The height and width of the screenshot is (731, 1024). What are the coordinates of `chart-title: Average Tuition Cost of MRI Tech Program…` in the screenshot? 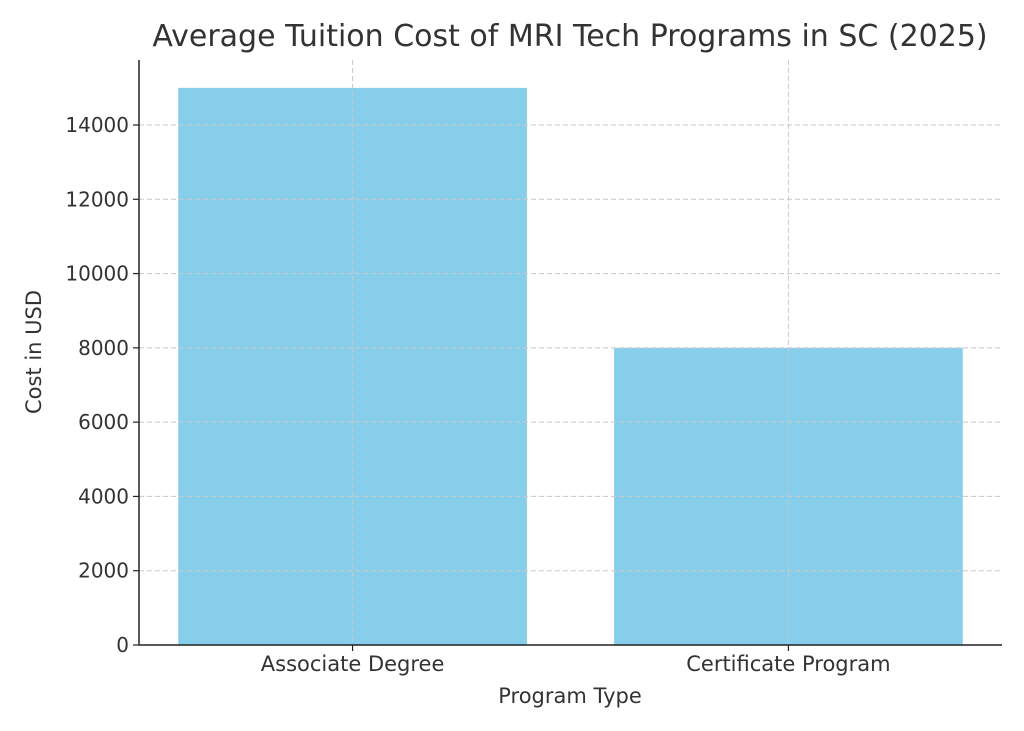 It's located at (569, 36).